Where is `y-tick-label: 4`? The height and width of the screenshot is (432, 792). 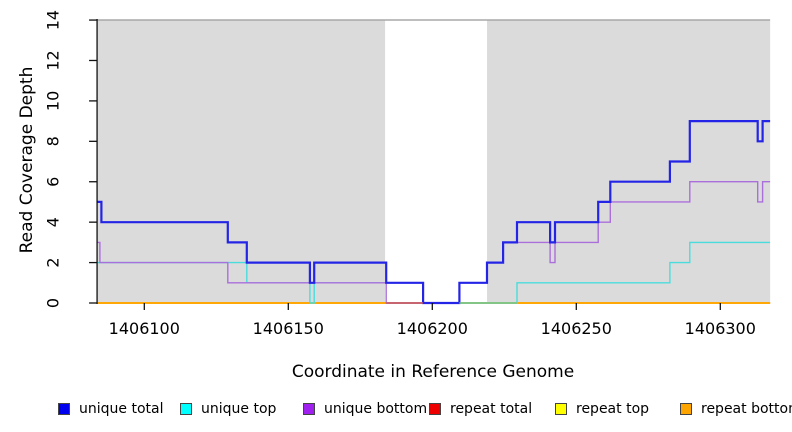
y-tick-label: 4 is located at coordinates (53, 222).